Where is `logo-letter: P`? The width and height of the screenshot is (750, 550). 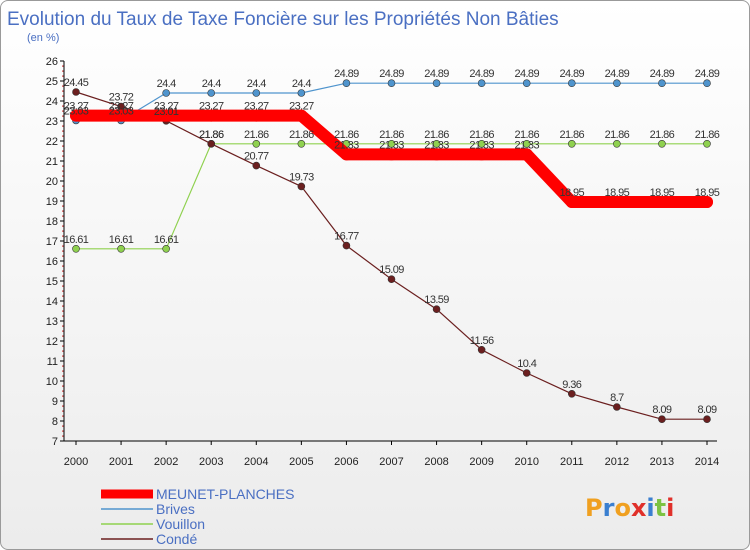
logo-letter: P is located at coordinates (594, 508).